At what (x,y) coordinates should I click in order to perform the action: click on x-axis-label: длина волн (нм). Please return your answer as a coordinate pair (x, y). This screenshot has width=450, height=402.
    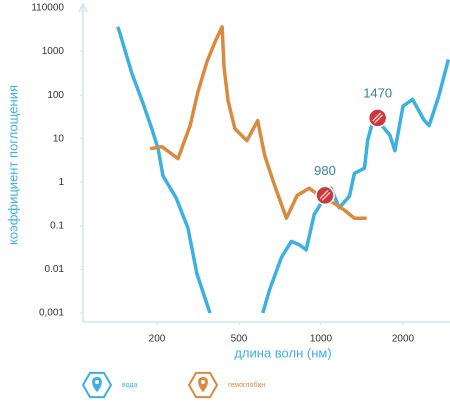
    Looking at the image, I should click on (282, 352).